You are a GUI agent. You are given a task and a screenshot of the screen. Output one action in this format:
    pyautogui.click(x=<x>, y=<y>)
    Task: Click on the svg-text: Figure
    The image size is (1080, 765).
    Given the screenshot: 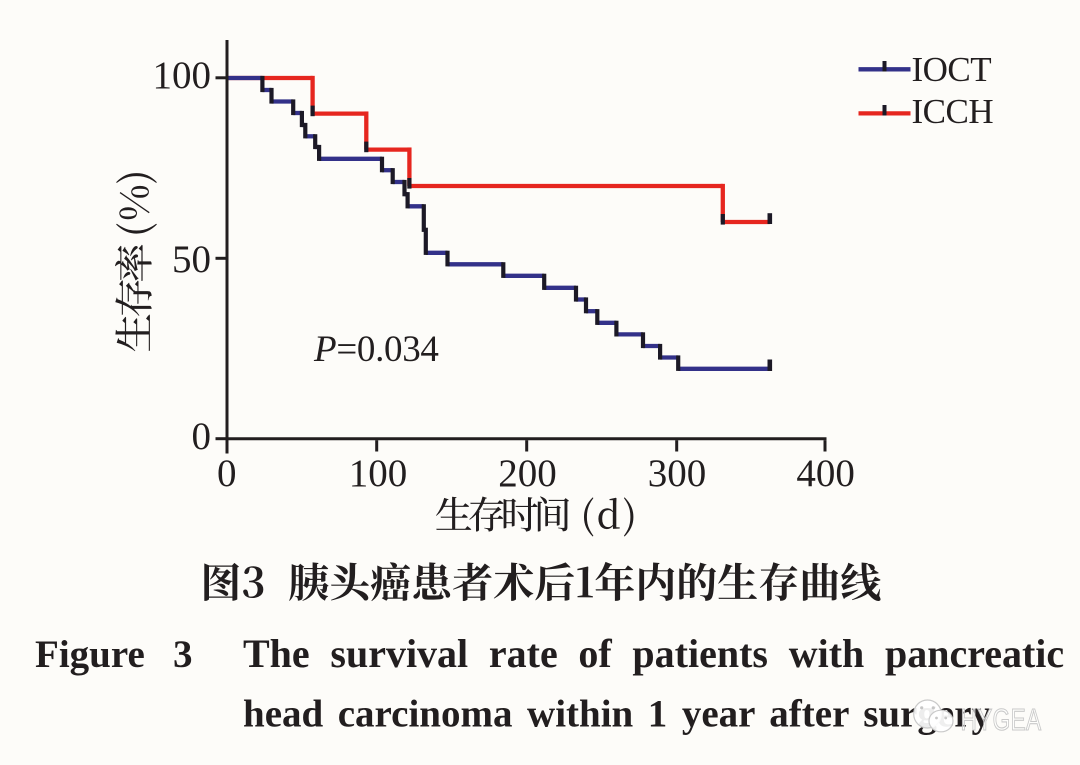 What is the action you would take?
    pyautogui.click(x=90, y=654)
    